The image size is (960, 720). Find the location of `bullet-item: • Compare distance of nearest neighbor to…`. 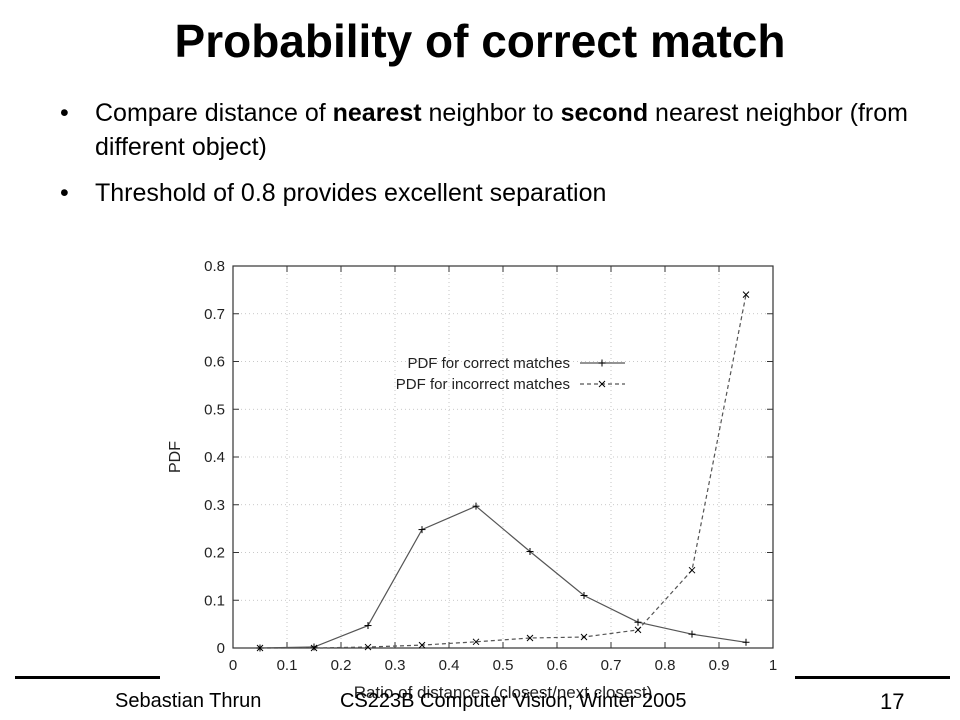

bullet-item: • Compare distance of nearest neighbor to… is located at coordinates (495, 130).